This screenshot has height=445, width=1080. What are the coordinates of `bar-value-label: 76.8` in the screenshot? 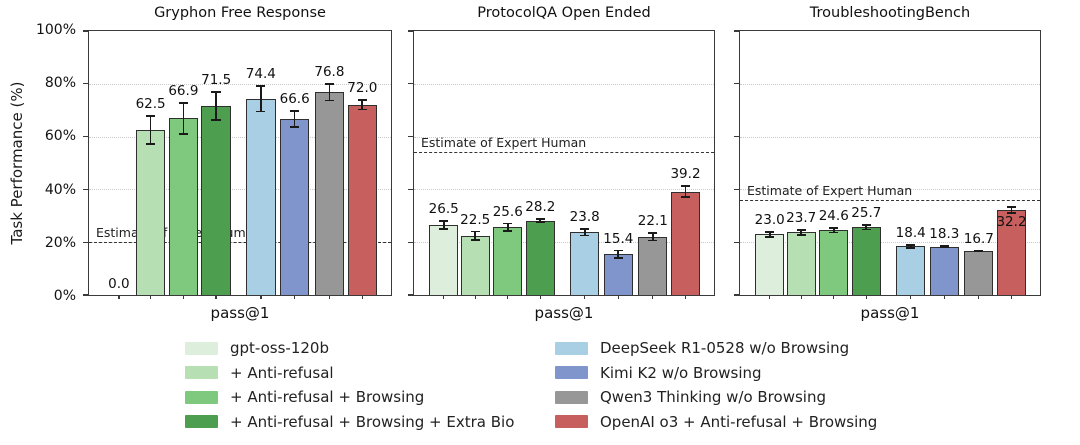 It's located at (329, 72).